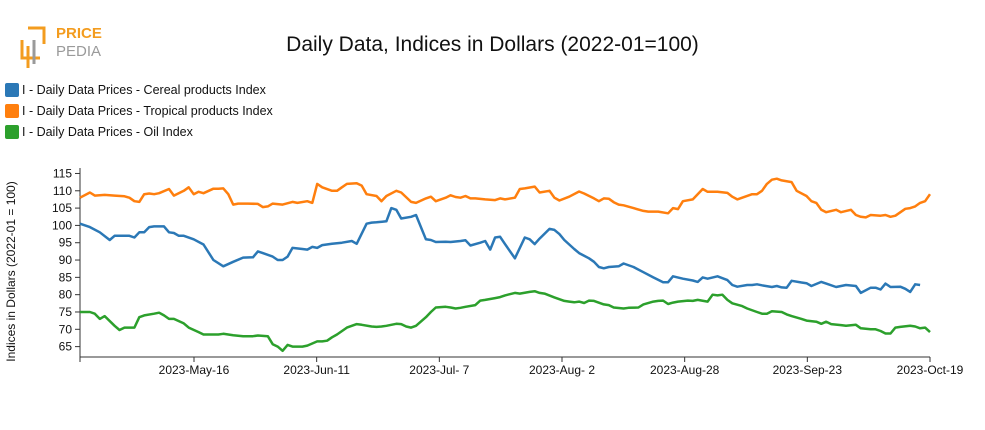 This screenshot has width=985, height=430. I want to click on y-tick-label: 65, so click(66, 347).